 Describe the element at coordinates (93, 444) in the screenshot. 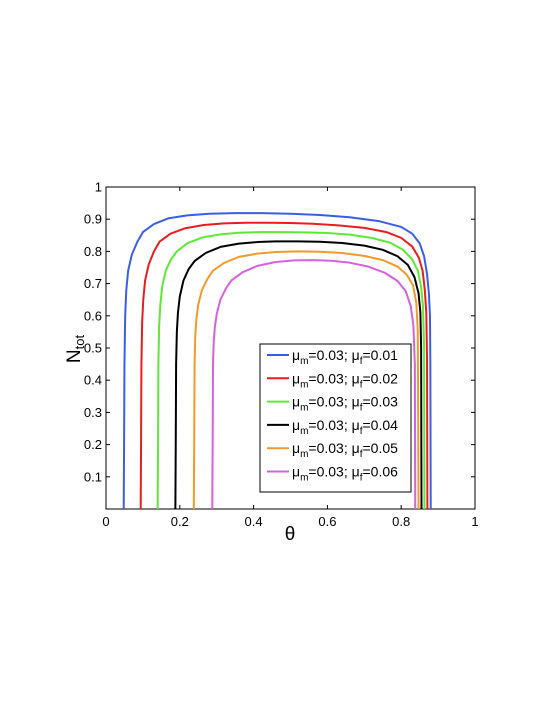

I see `y-tick-label: 0.2` at that location.